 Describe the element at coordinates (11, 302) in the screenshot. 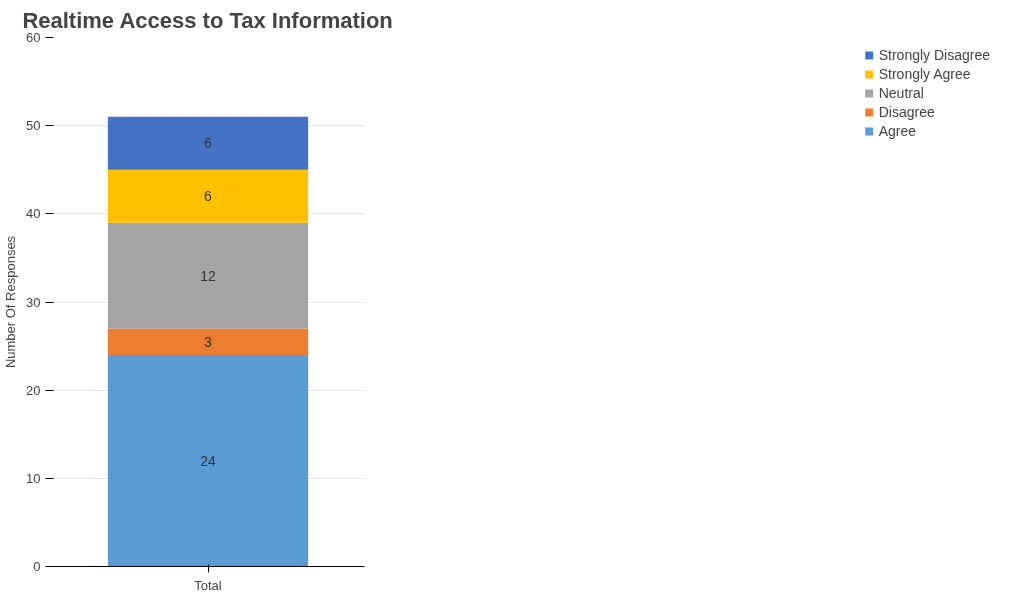

I see `y-axis-title: Number Of Responses` at that location.